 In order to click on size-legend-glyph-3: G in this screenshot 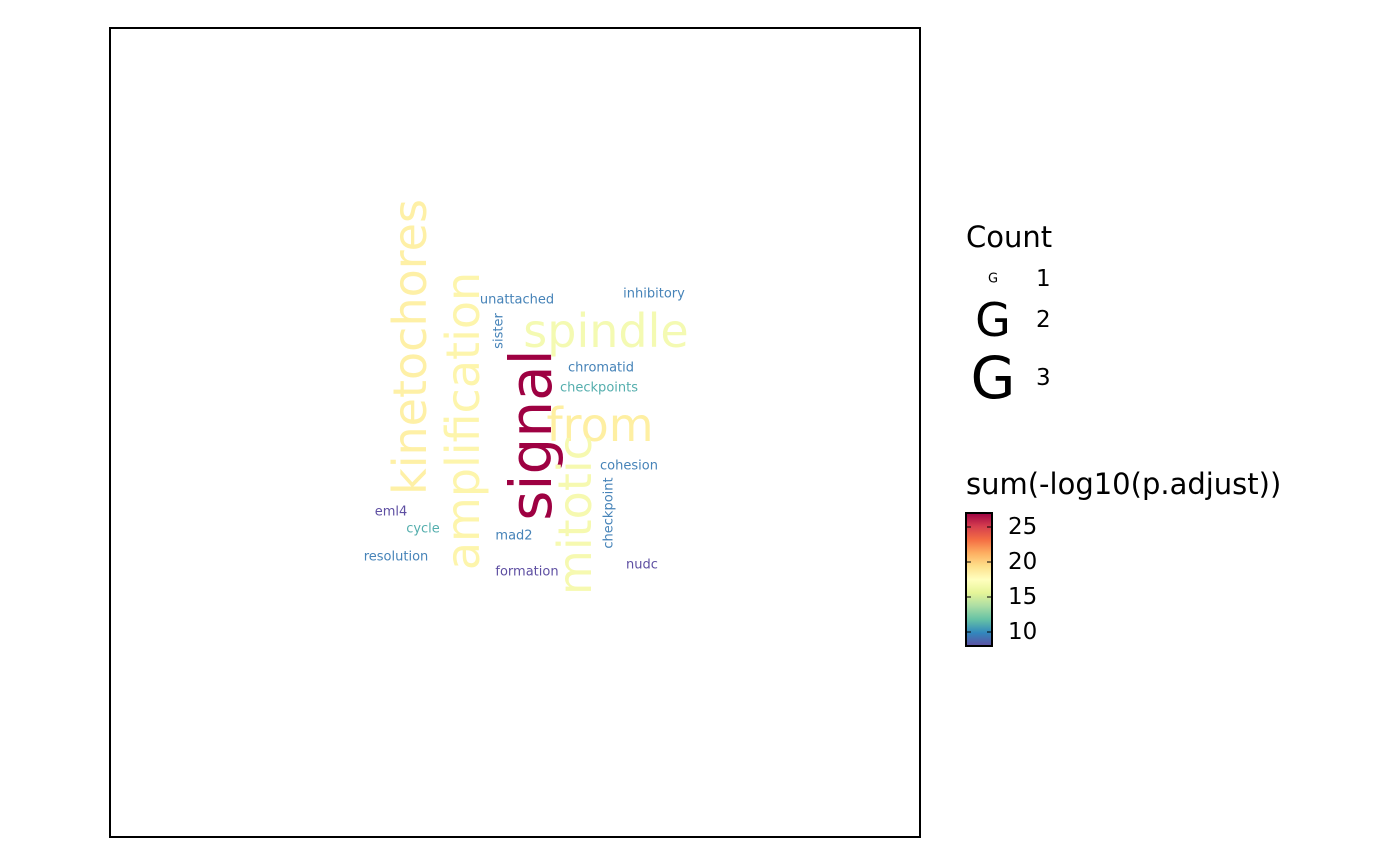, I will do `click(993, 378)`.